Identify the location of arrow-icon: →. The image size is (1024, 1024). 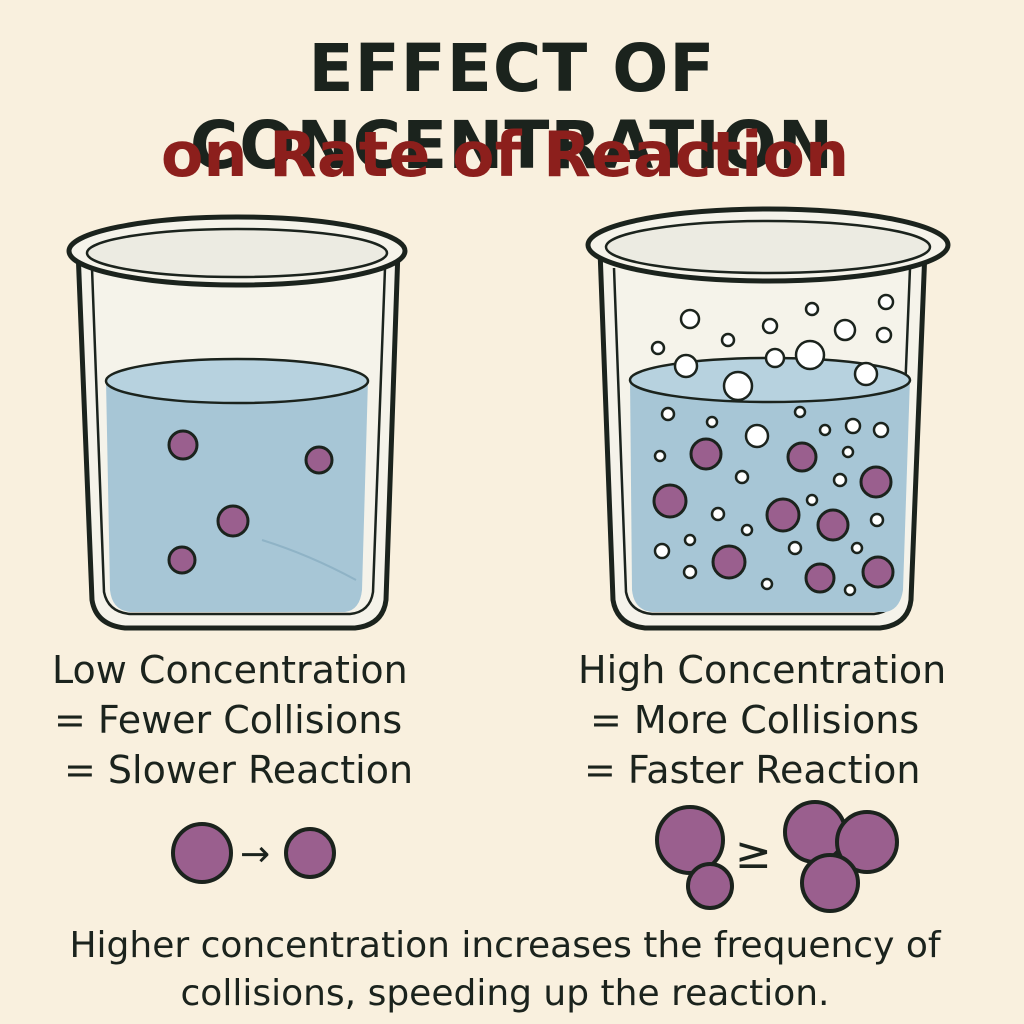
(255, 854).